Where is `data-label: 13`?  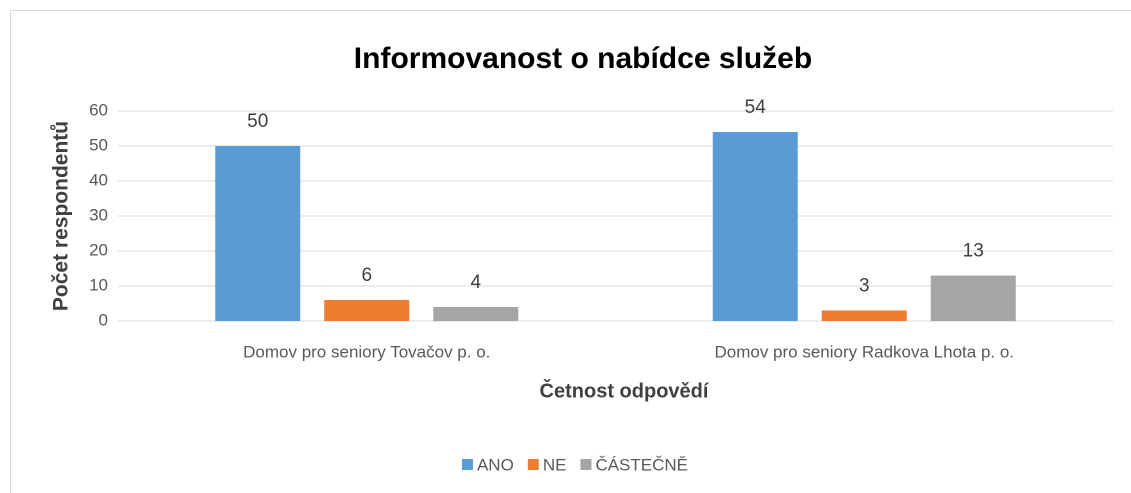 data-label: 13 is located at coordinates (973, 251).